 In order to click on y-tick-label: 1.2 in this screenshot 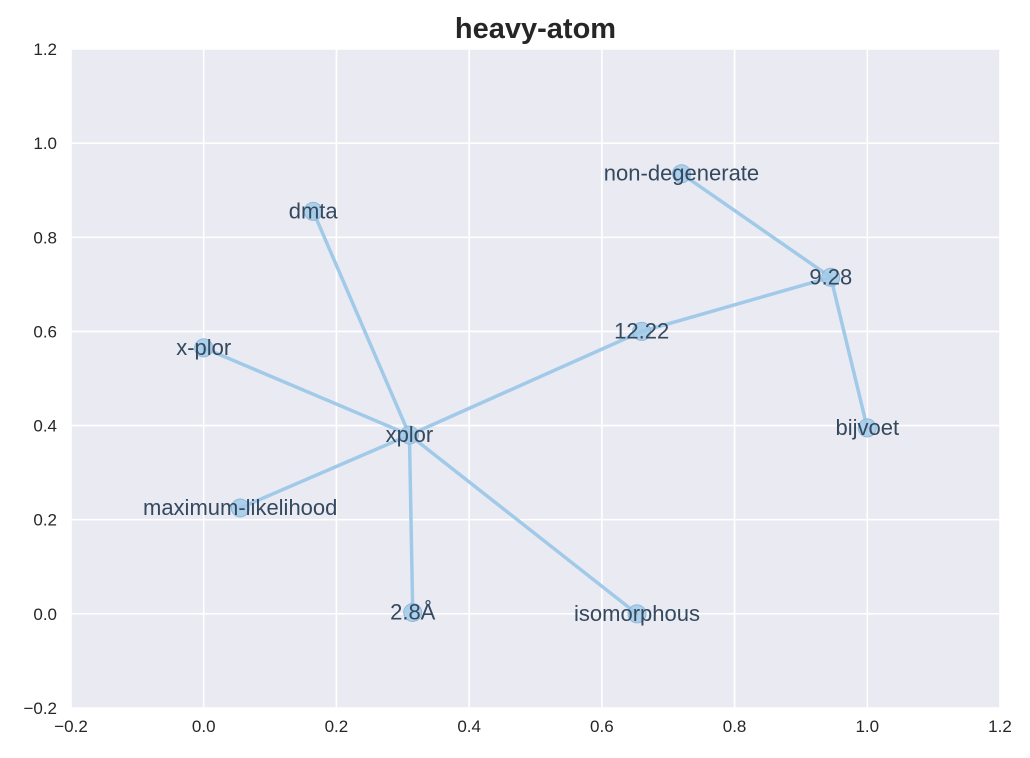, I will do `click(45, 49)`.